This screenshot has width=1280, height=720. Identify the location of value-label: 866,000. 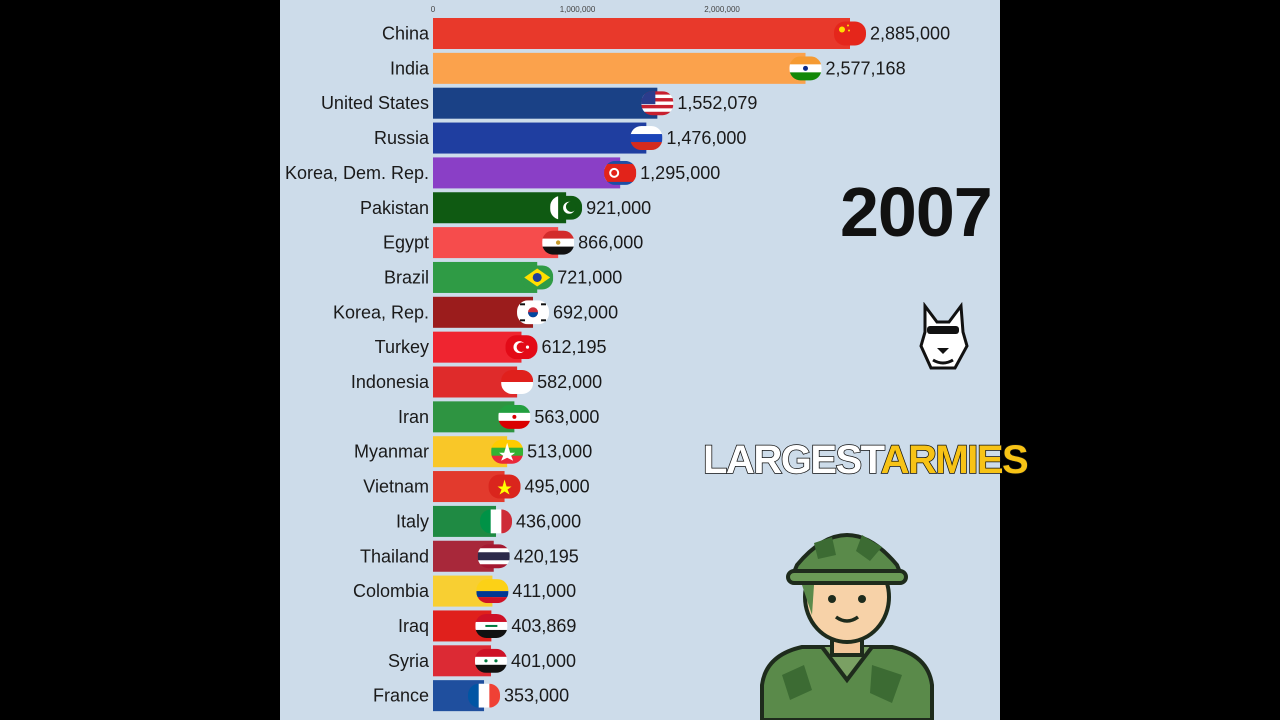
(610, 243).